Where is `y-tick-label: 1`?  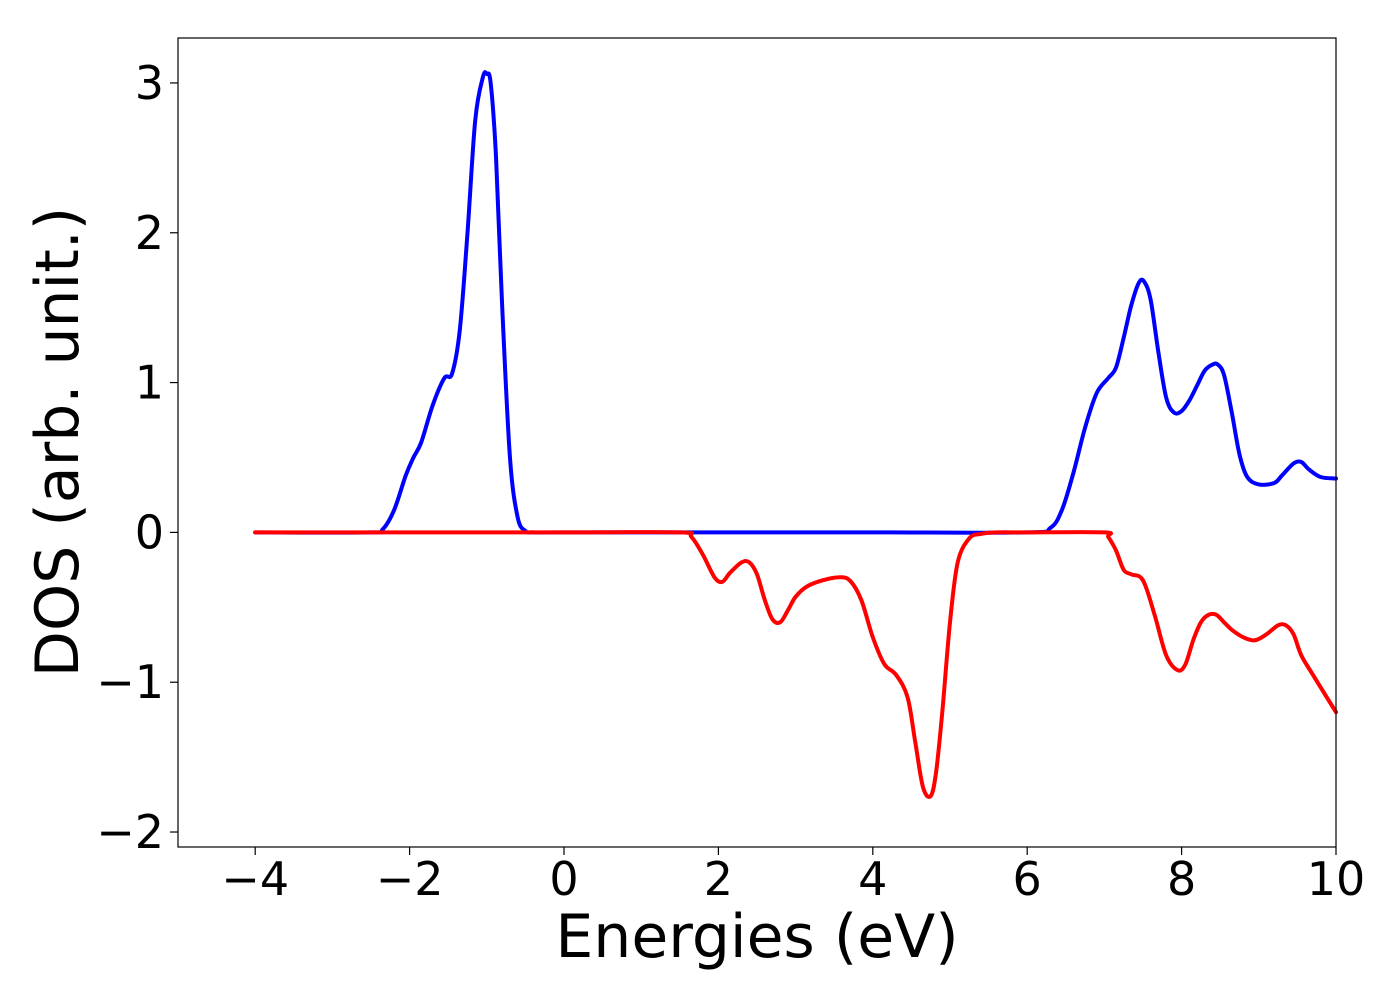
y-tick-label: 1 is located at coordinates (149, 383).